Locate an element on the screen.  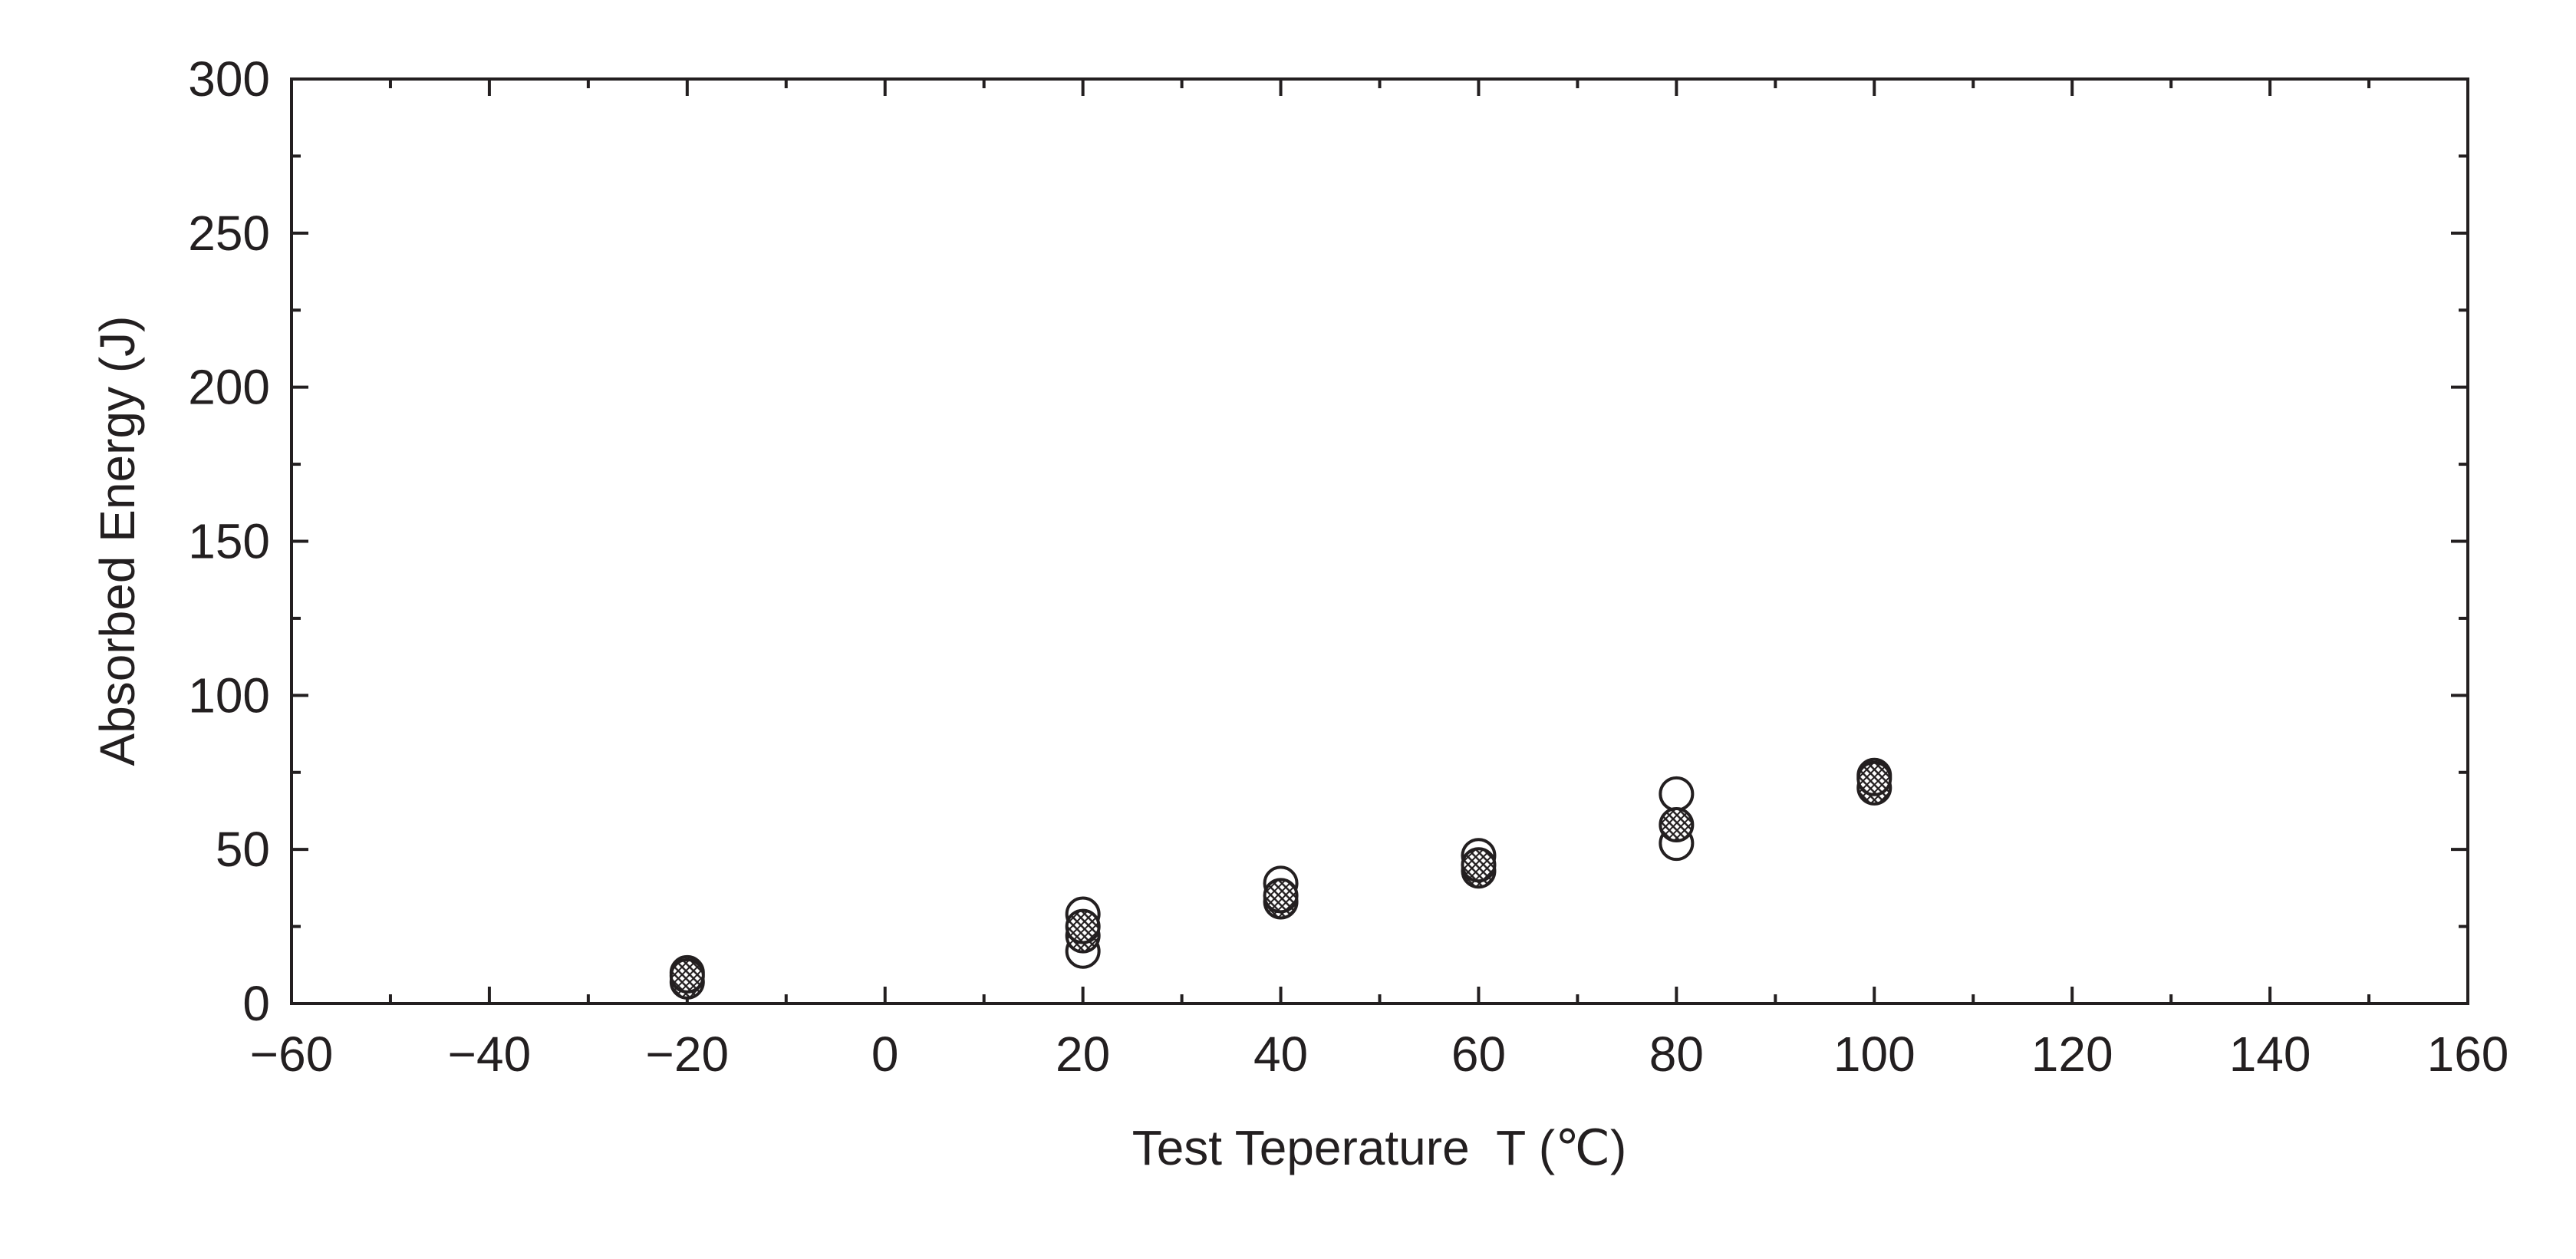
y-tick-label: 200 is located at coordinates (229, 387).